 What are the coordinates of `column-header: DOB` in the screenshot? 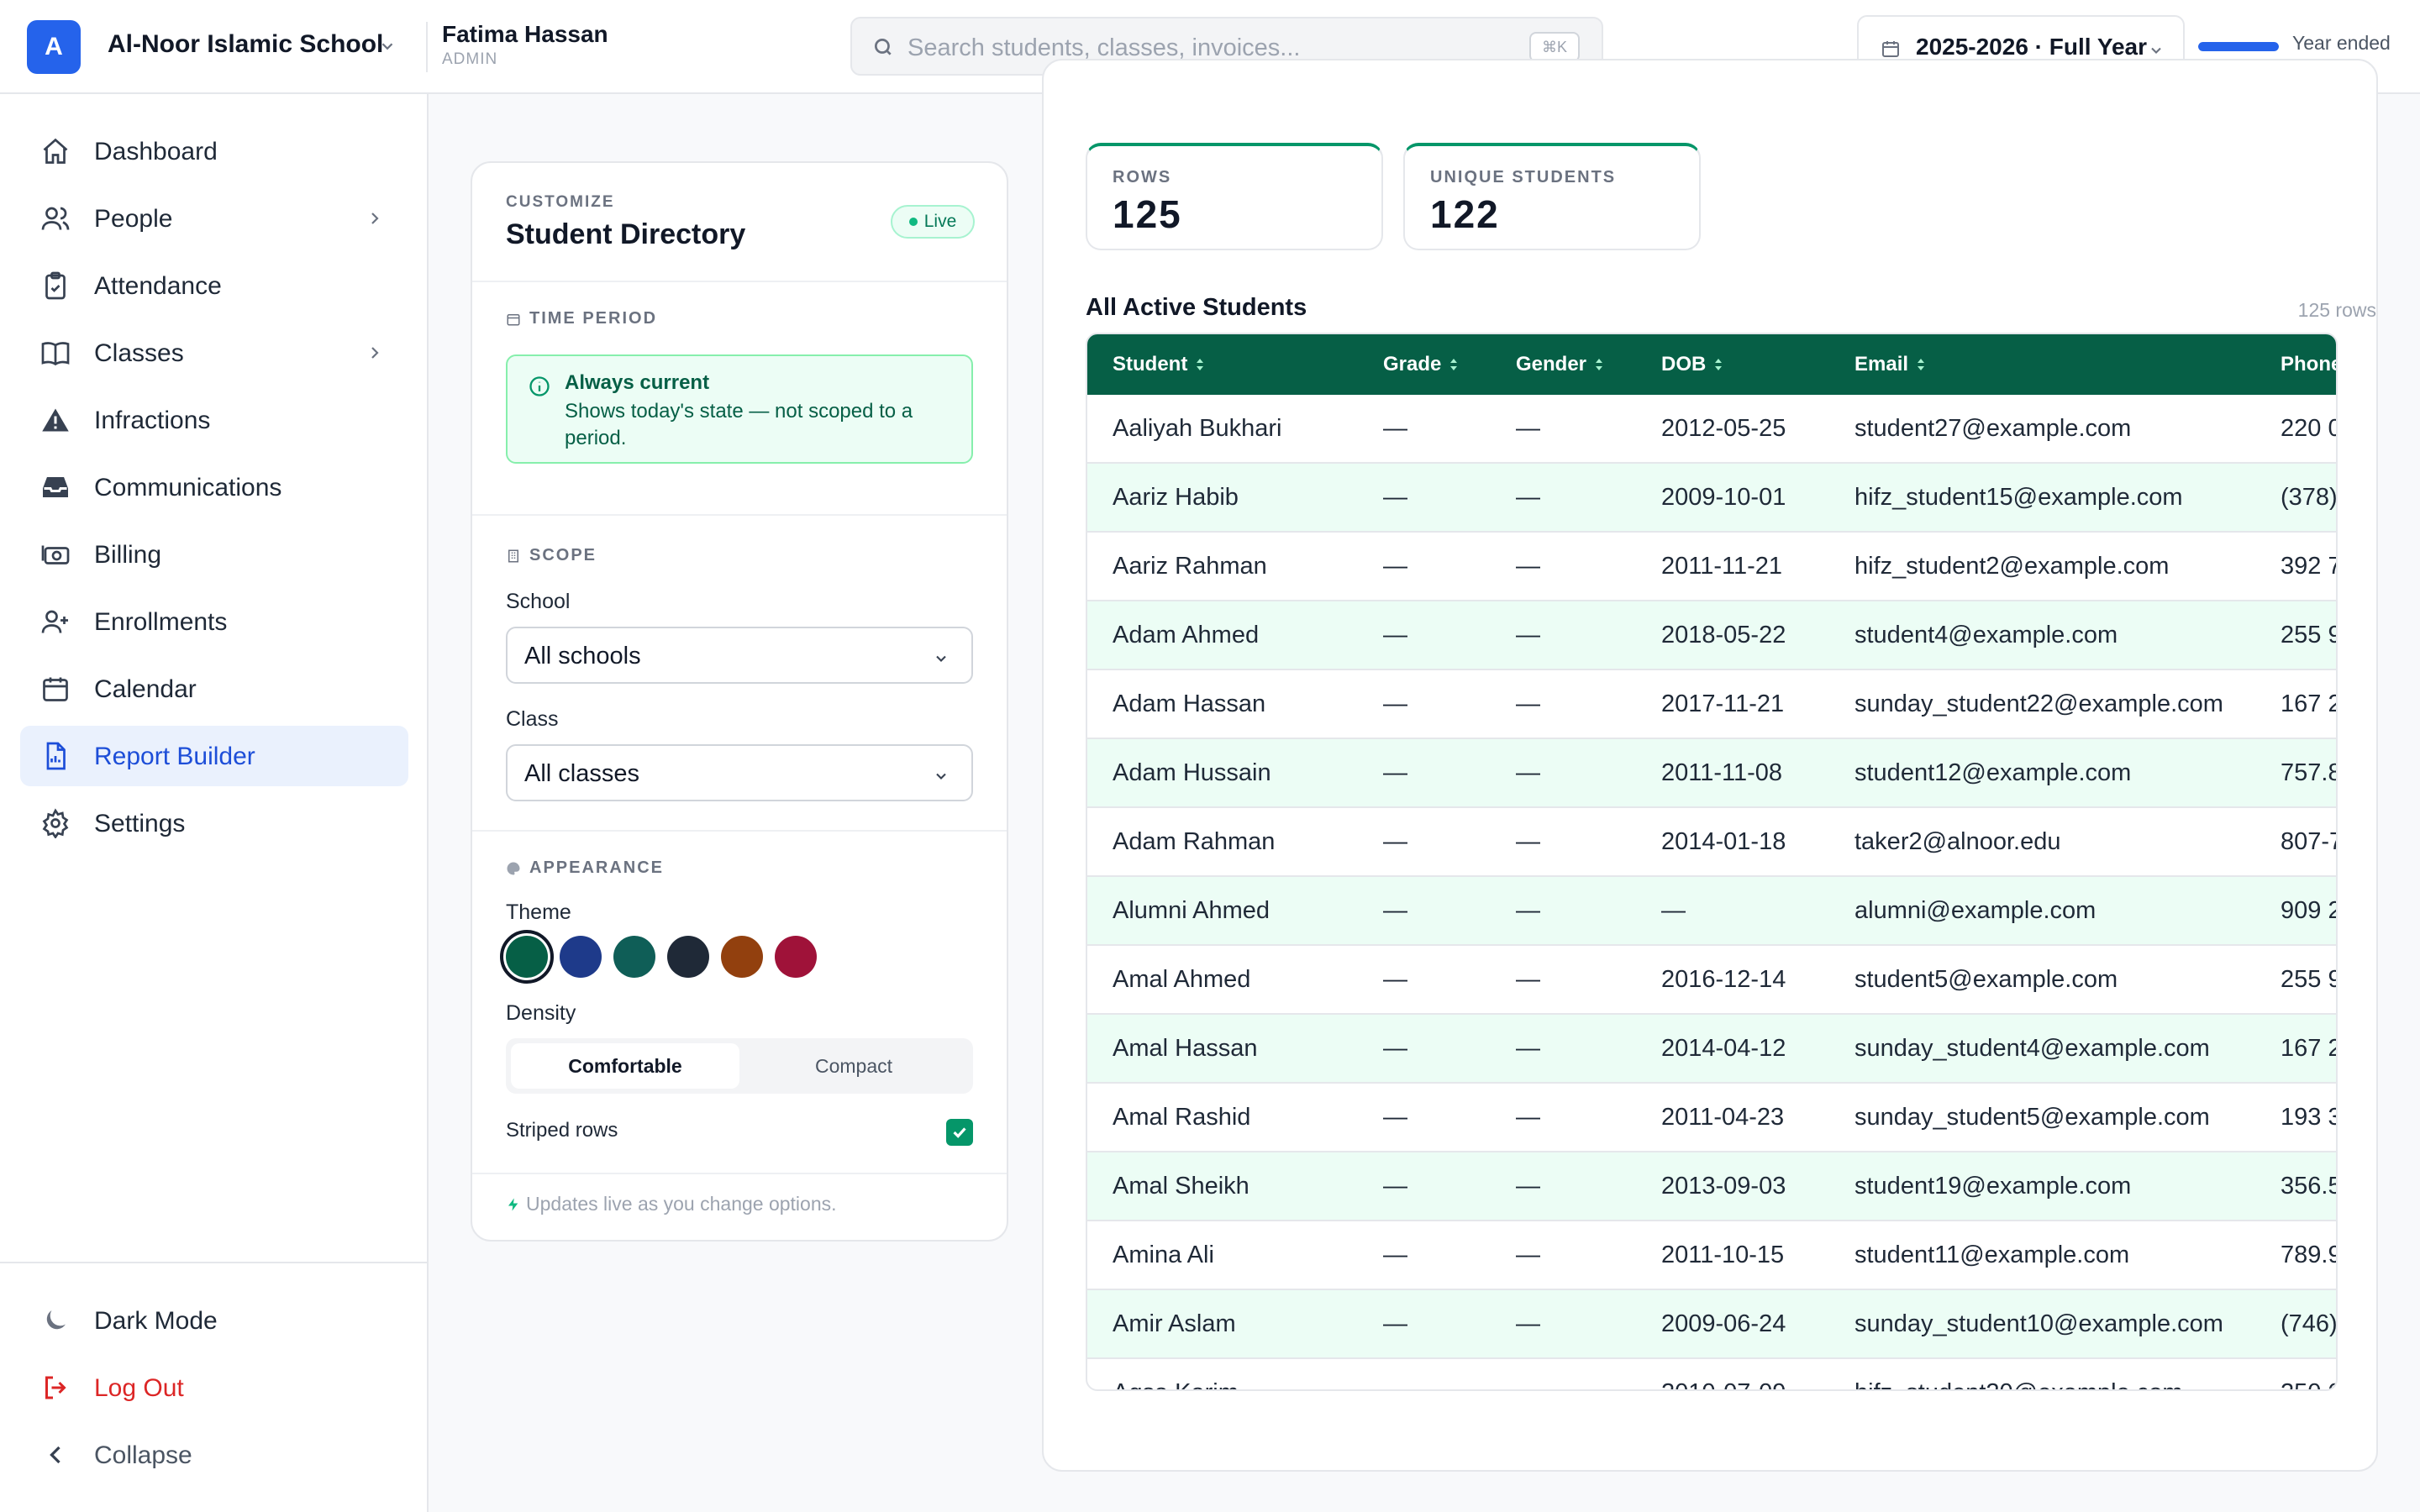 It's located at (1692, 364).